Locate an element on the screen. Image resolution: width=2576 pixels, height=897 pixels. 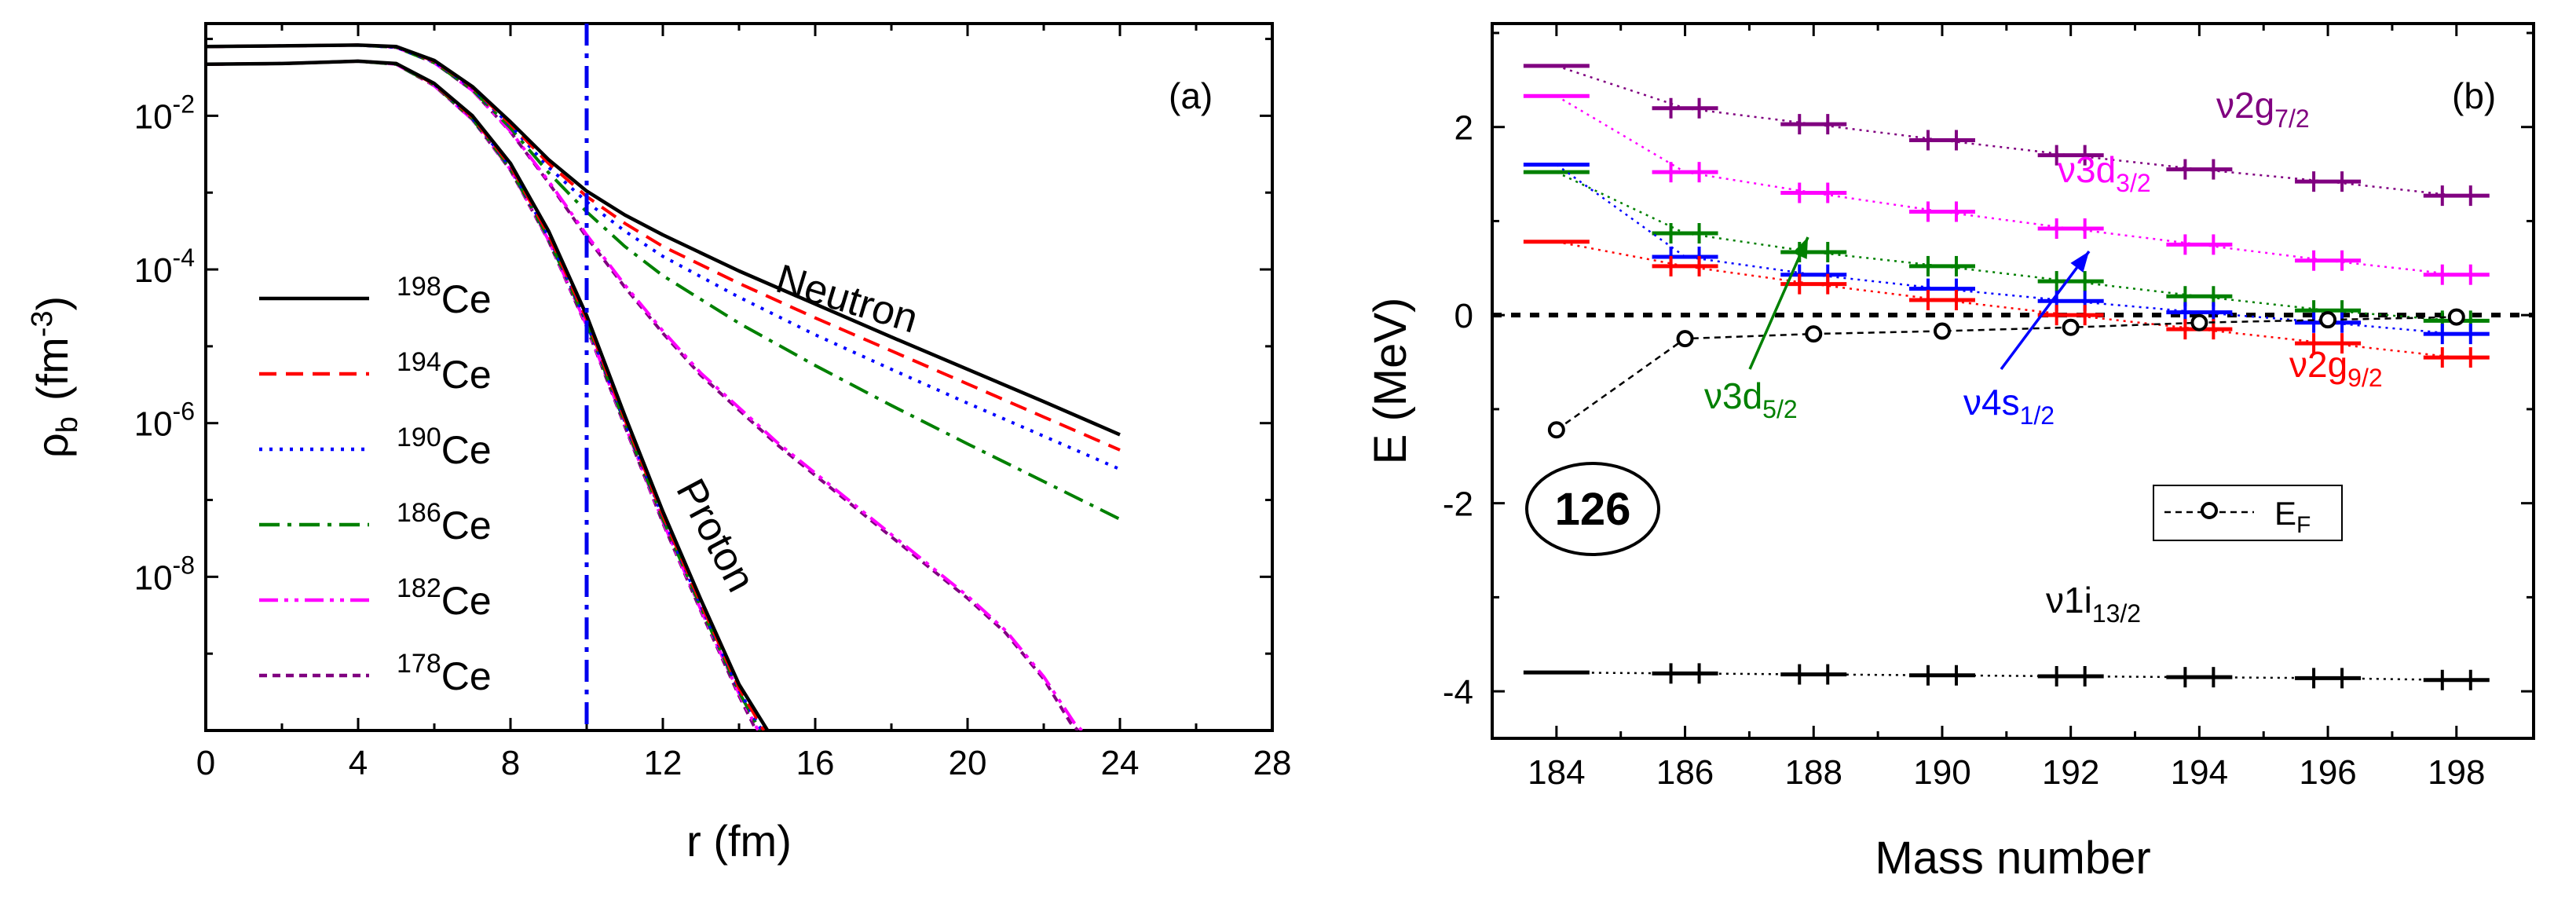
level-label-sub: 13/2 is located at coordinates (2116, 613).